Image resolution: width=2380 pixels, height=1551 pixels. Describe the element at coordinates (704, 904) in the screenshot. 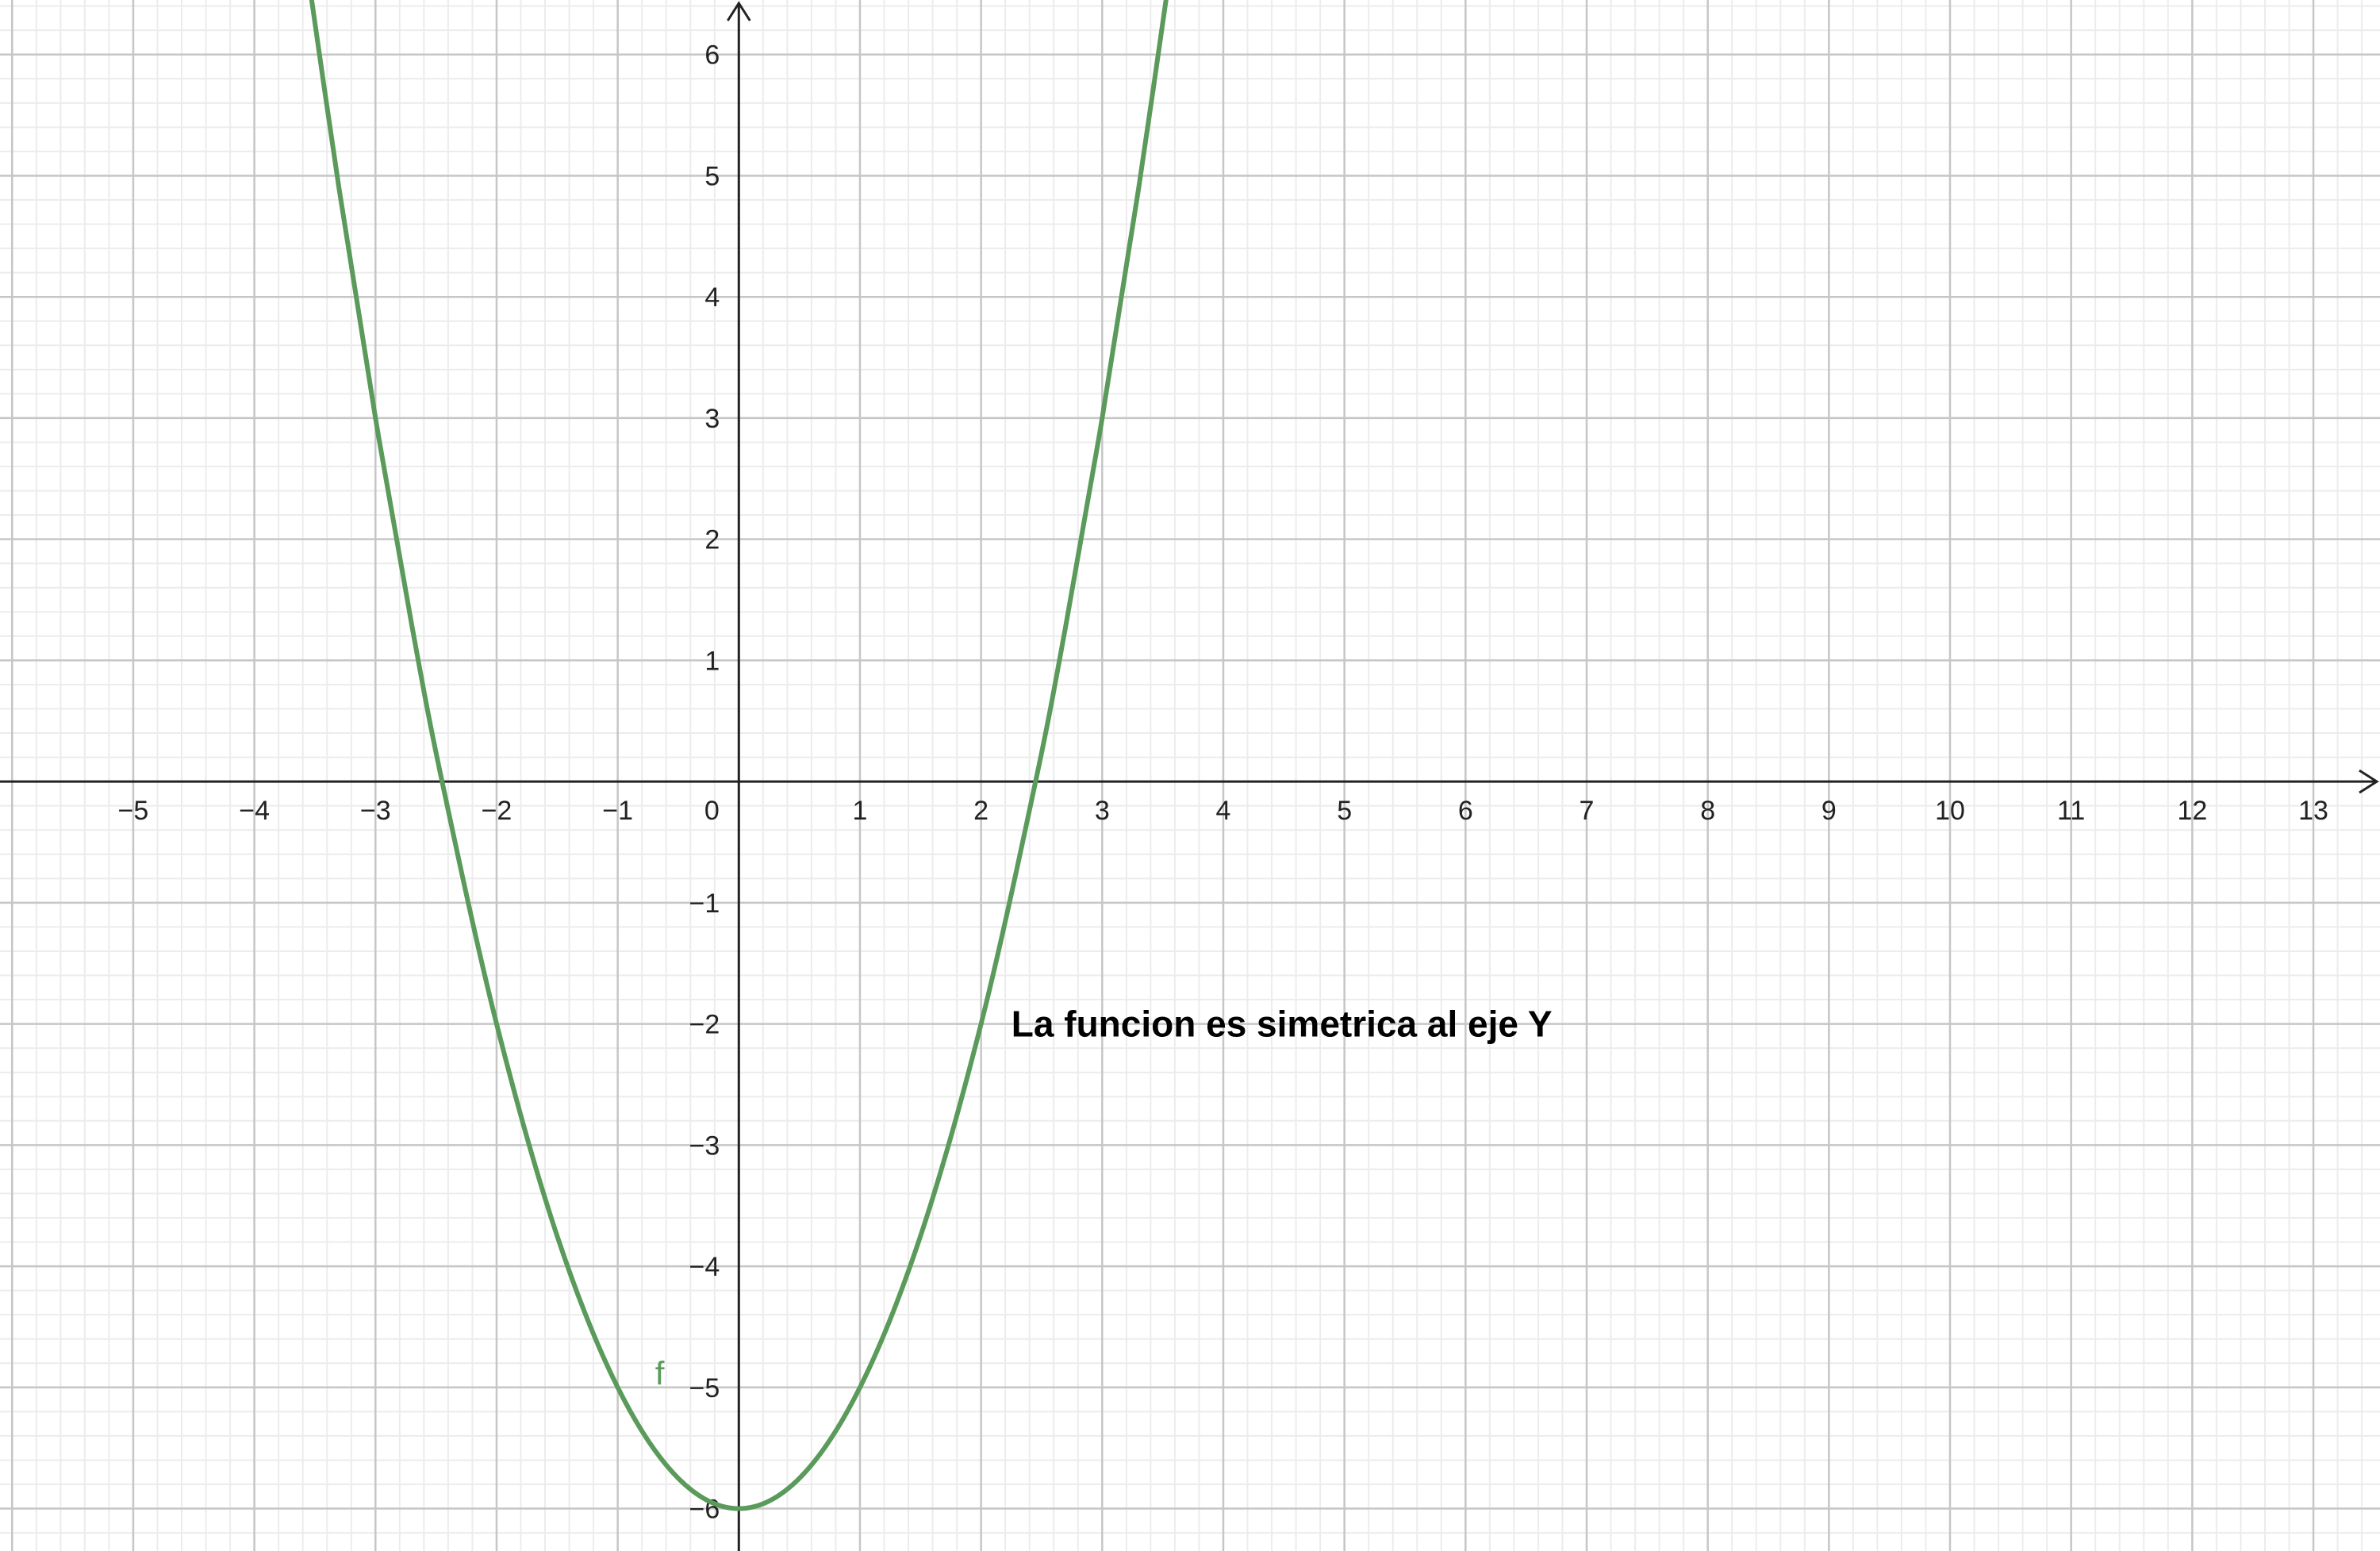

I see `y-tick-label: −1` at that location.